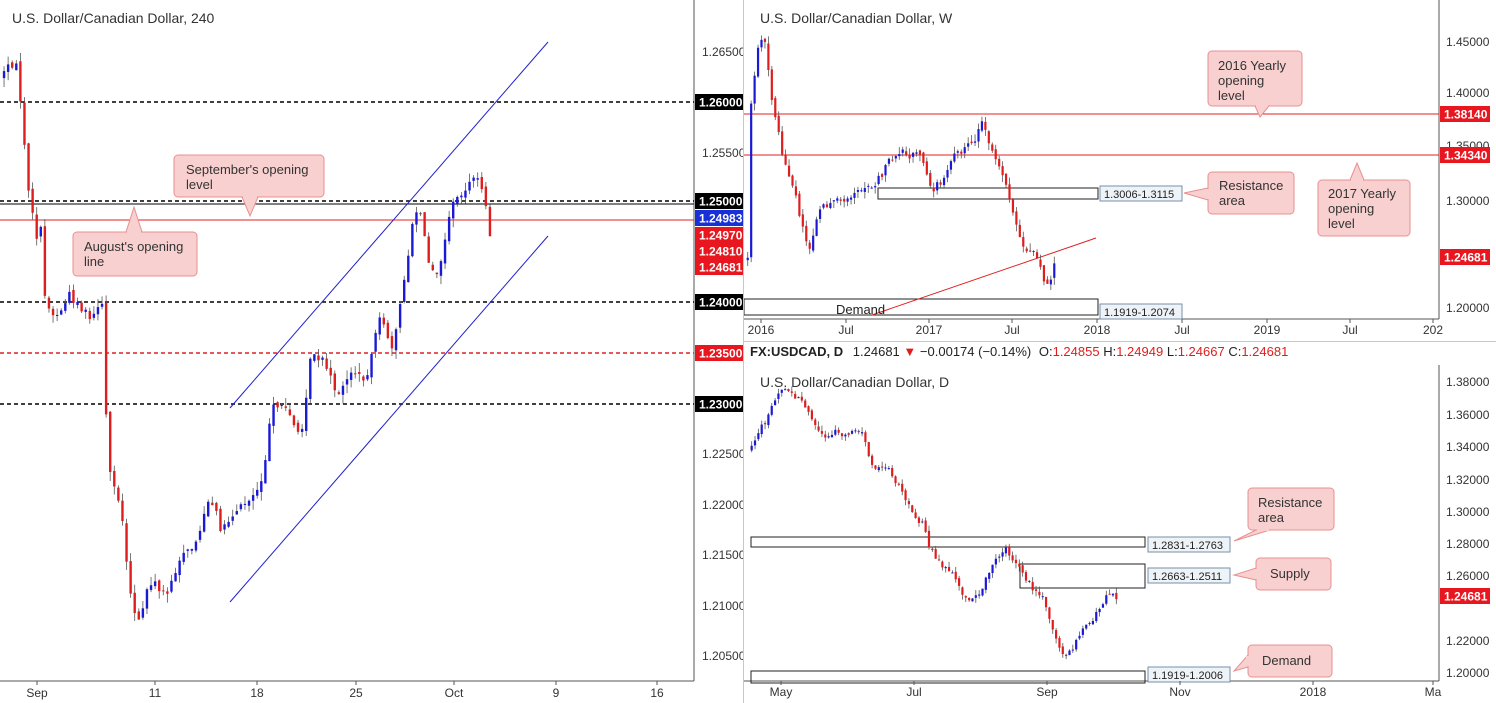 This screenshot has height=703, width=1496. Describe the element at coordinates (719, 102) in the screenshot. I see `h4-price-tag-box` at that location.